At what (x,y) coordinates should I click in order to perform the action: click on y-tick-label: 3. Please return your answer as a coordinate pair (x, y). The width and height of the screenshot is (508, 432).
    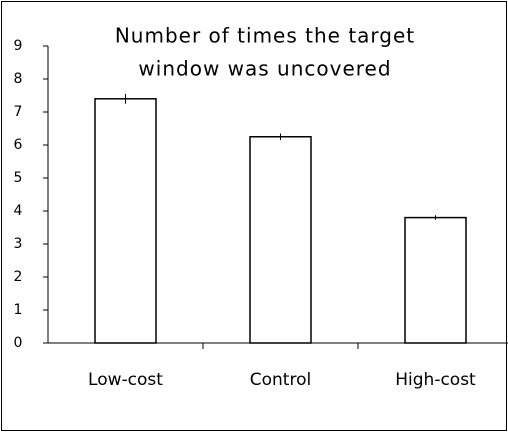
    Looking at the image, I should click on (18, 244).